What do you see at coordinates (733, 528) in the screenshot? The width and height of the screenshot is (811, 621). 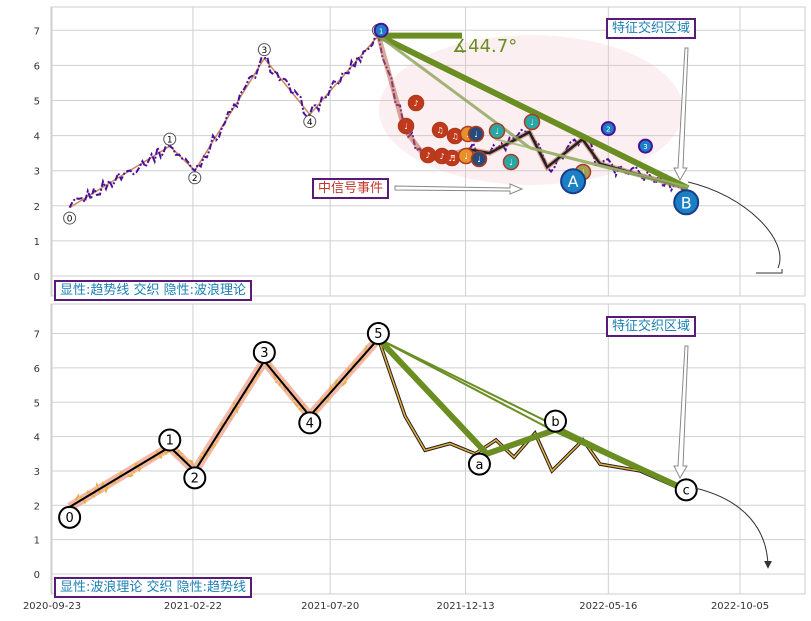 I see `projection-arrow` at bounding box center [733, 528].